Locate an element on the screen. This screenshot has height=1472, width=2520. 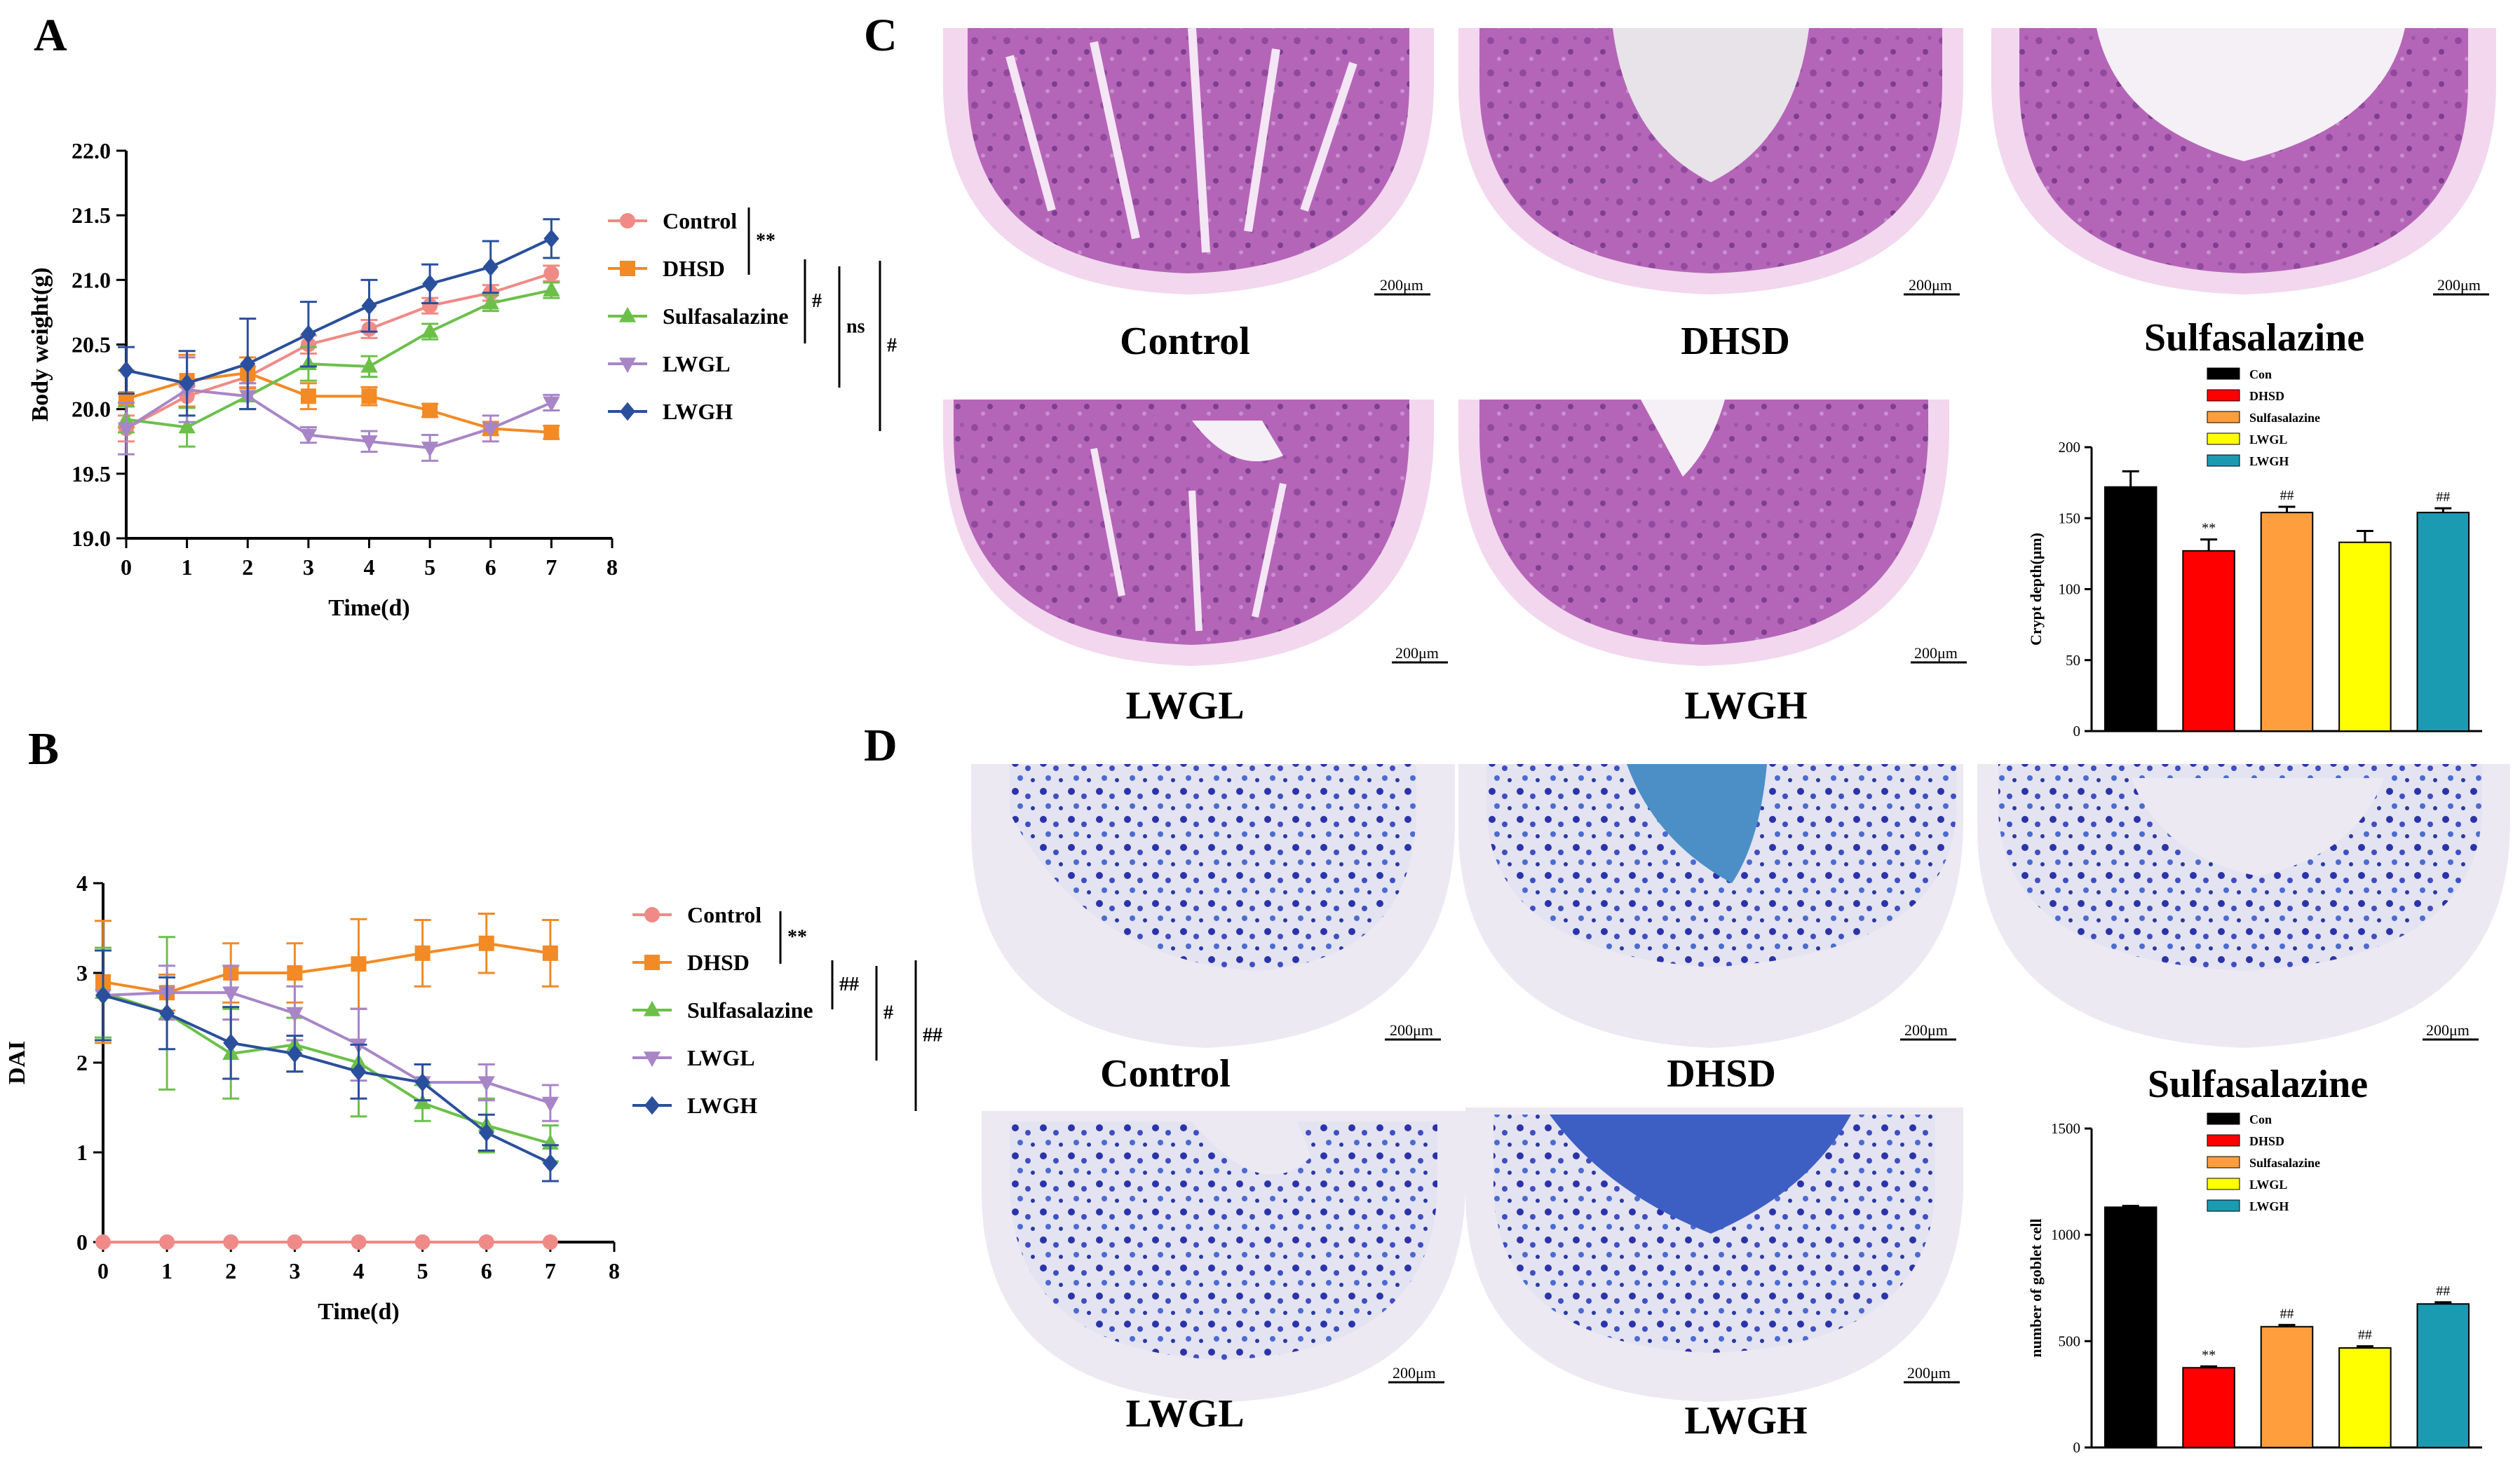
panel-letter-b: B is located at coordinates (43, 749).